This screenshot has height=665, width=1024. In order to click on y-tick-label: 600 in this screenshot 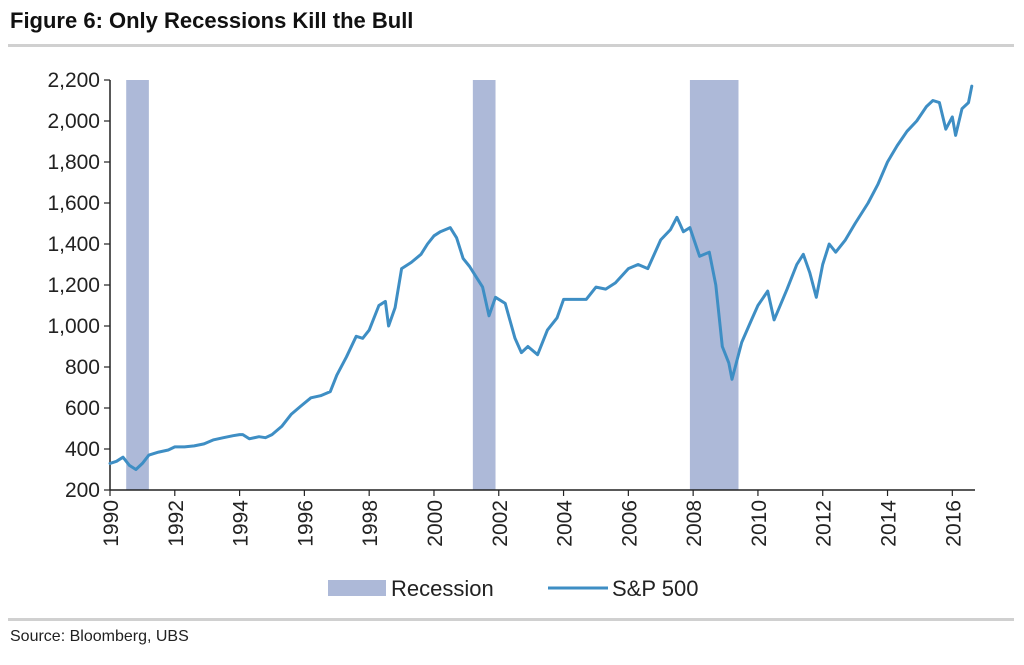, I will do `click(82, 408)`.